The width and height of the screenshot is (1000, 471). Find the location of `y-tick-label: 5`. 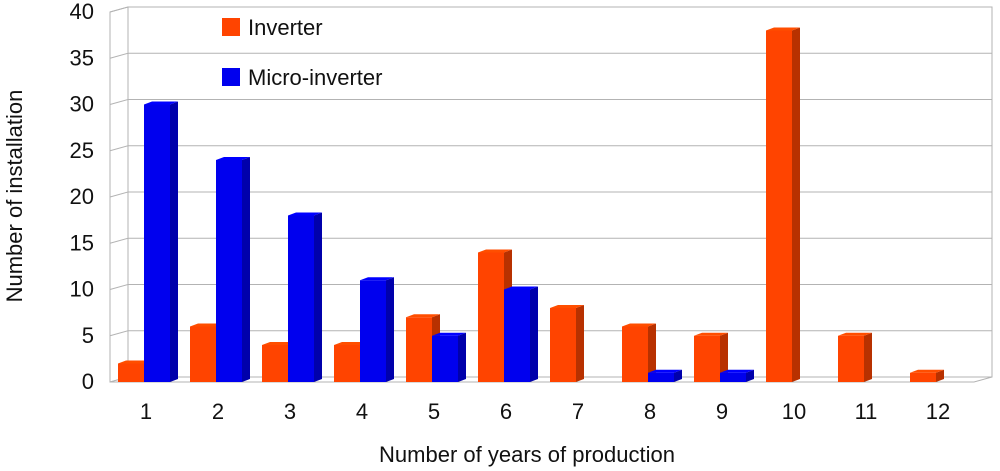

y-tick-label: 5 is located at coordinates (88, 335).